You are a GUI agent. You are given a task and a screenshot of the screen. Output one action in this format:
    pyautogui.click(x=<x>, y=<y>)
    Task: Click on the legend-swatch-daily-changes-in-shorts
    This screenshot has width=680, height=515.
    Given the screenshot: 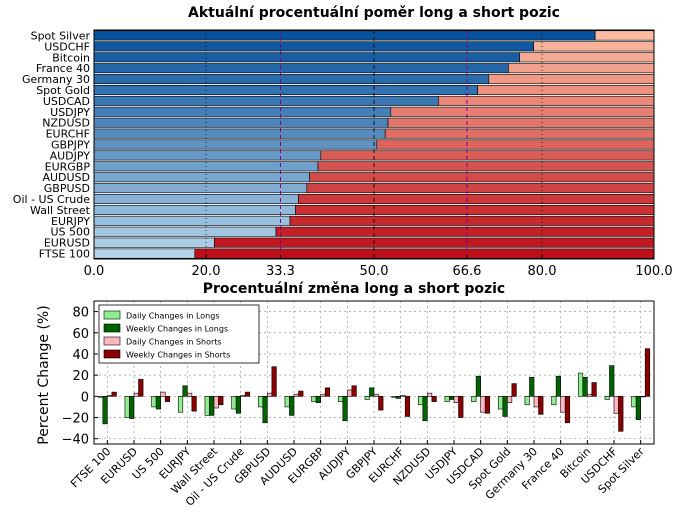 What is the action you would take?
    pyautogui.click(x=112, y=341)
    